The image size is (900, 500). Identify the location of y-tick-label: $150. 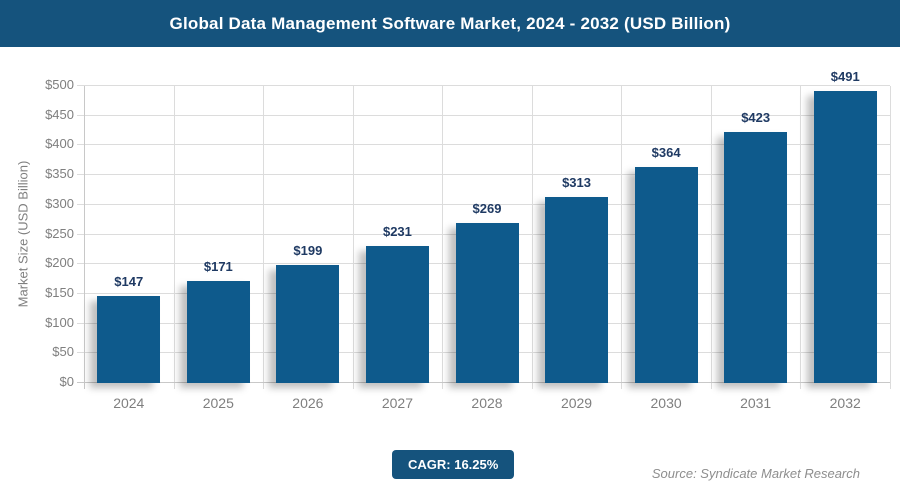
(59, 292).